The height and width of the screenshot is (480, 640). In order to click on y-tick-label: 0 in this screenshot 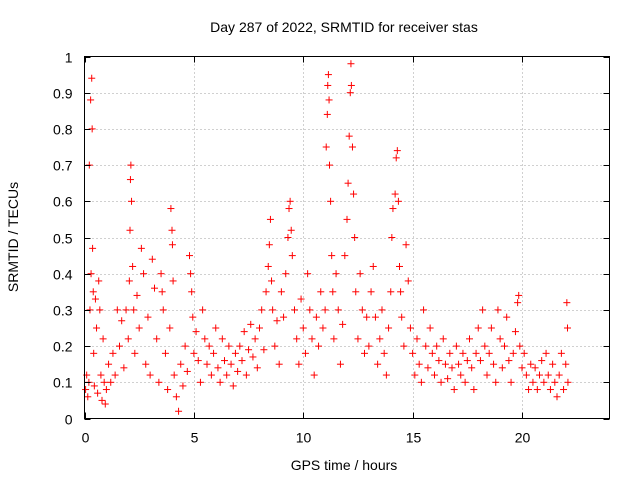, I will do `click(69, 420)`.